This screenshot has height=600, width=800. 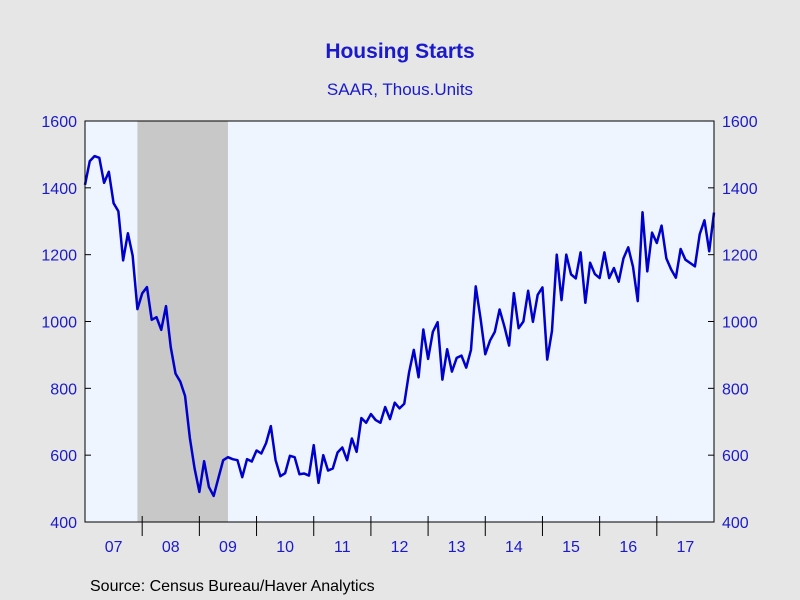 What do you see at coordinates (571, 547) in the screenshot?
I see `x-tick-label: 15` at bounding box center [571, 547].